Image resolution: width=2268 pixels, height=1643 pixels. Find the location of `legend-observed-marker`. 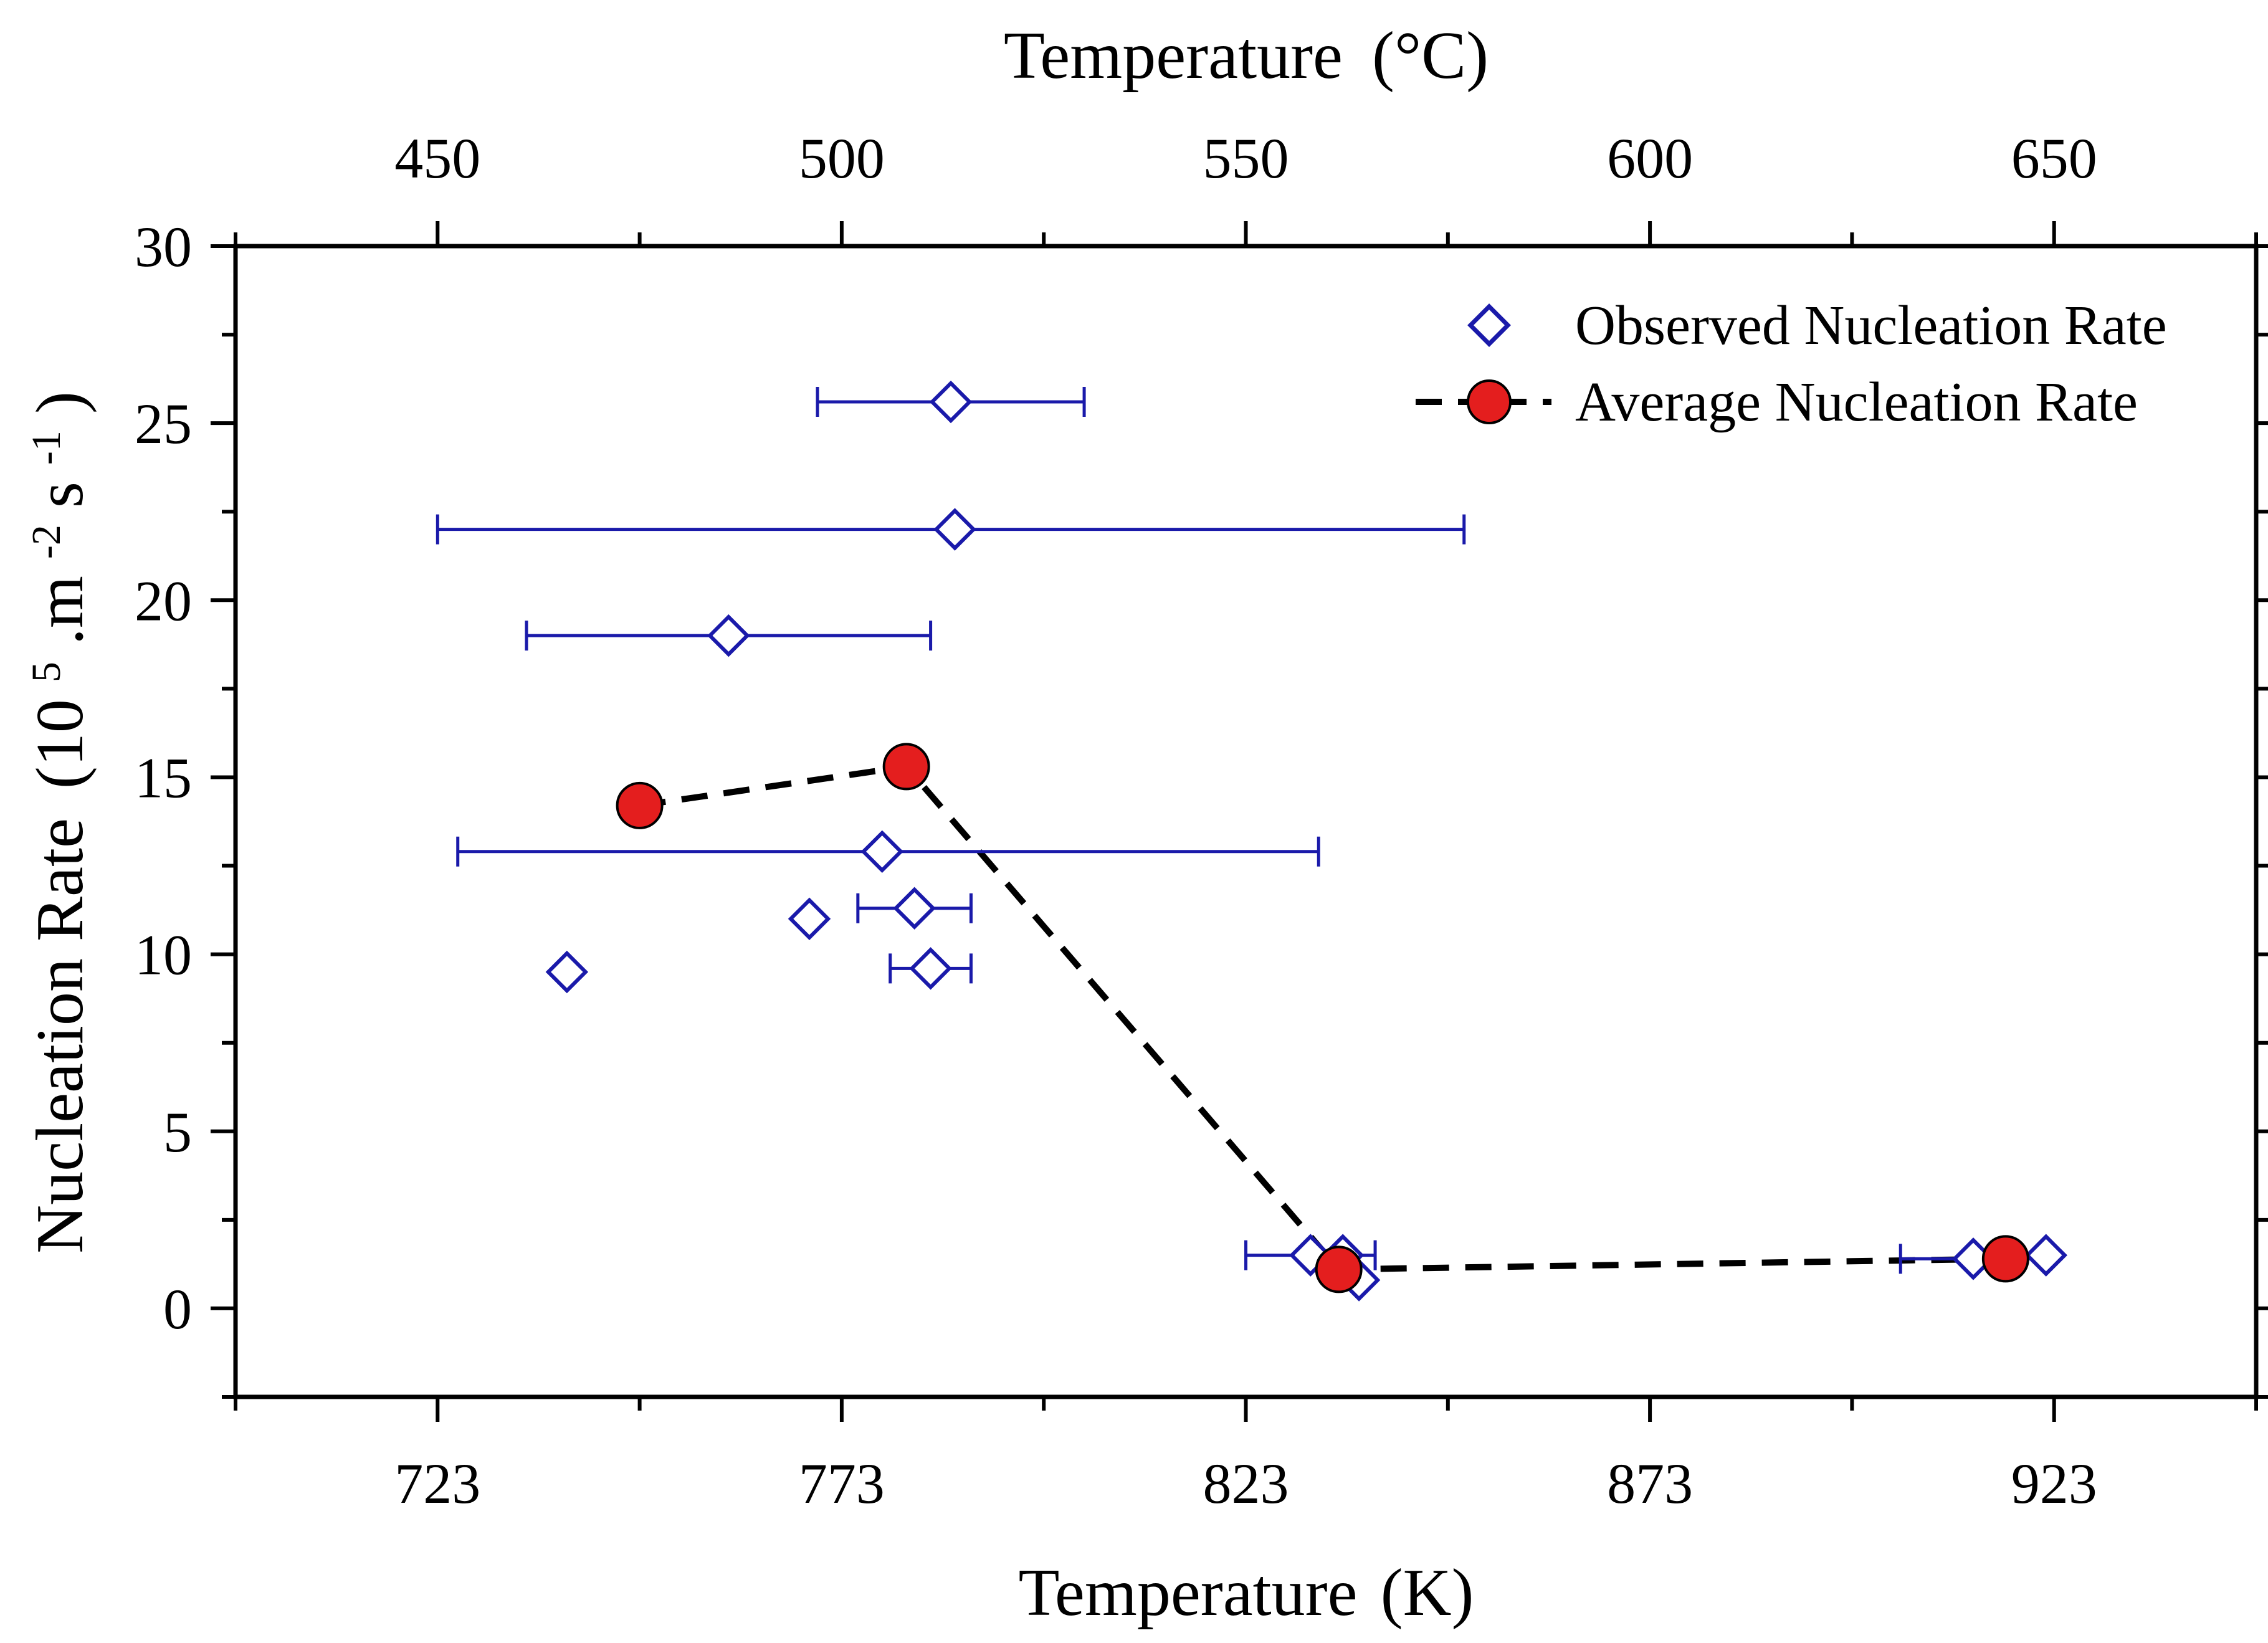

legend-observed-marker is located at coordinates (1489, 325).